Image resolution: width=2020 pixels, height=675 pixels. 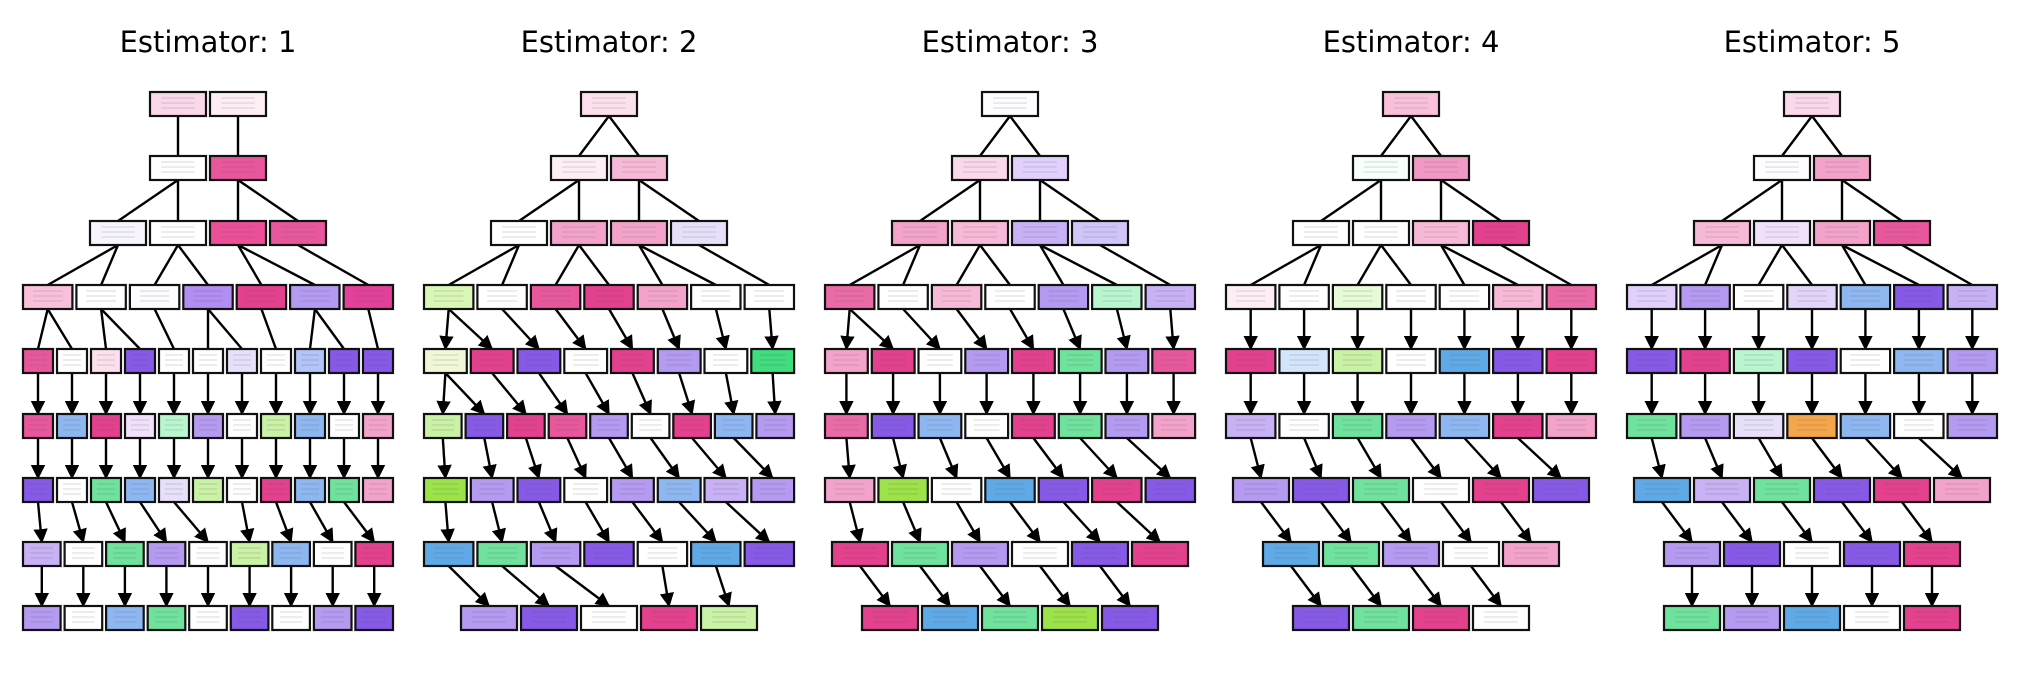 I want to click on decision-tree, so click(x=1812, y=361).